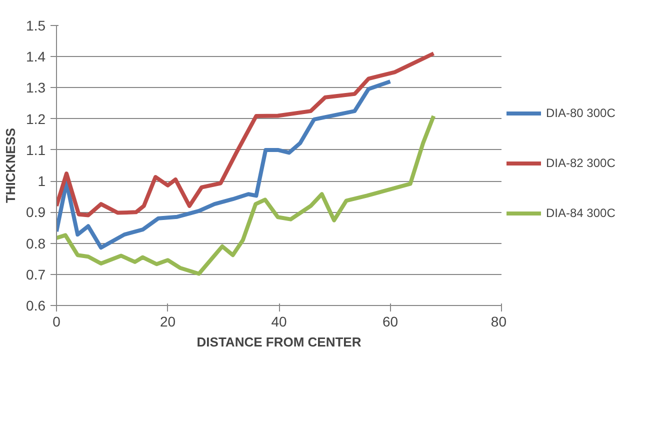 The height and width of the screenshot is (445, 663). What do you see at coordinates (581, 213) in the screenshot?
I see `legend-label: DIA-84 300C` at bounding box center [581, 213].